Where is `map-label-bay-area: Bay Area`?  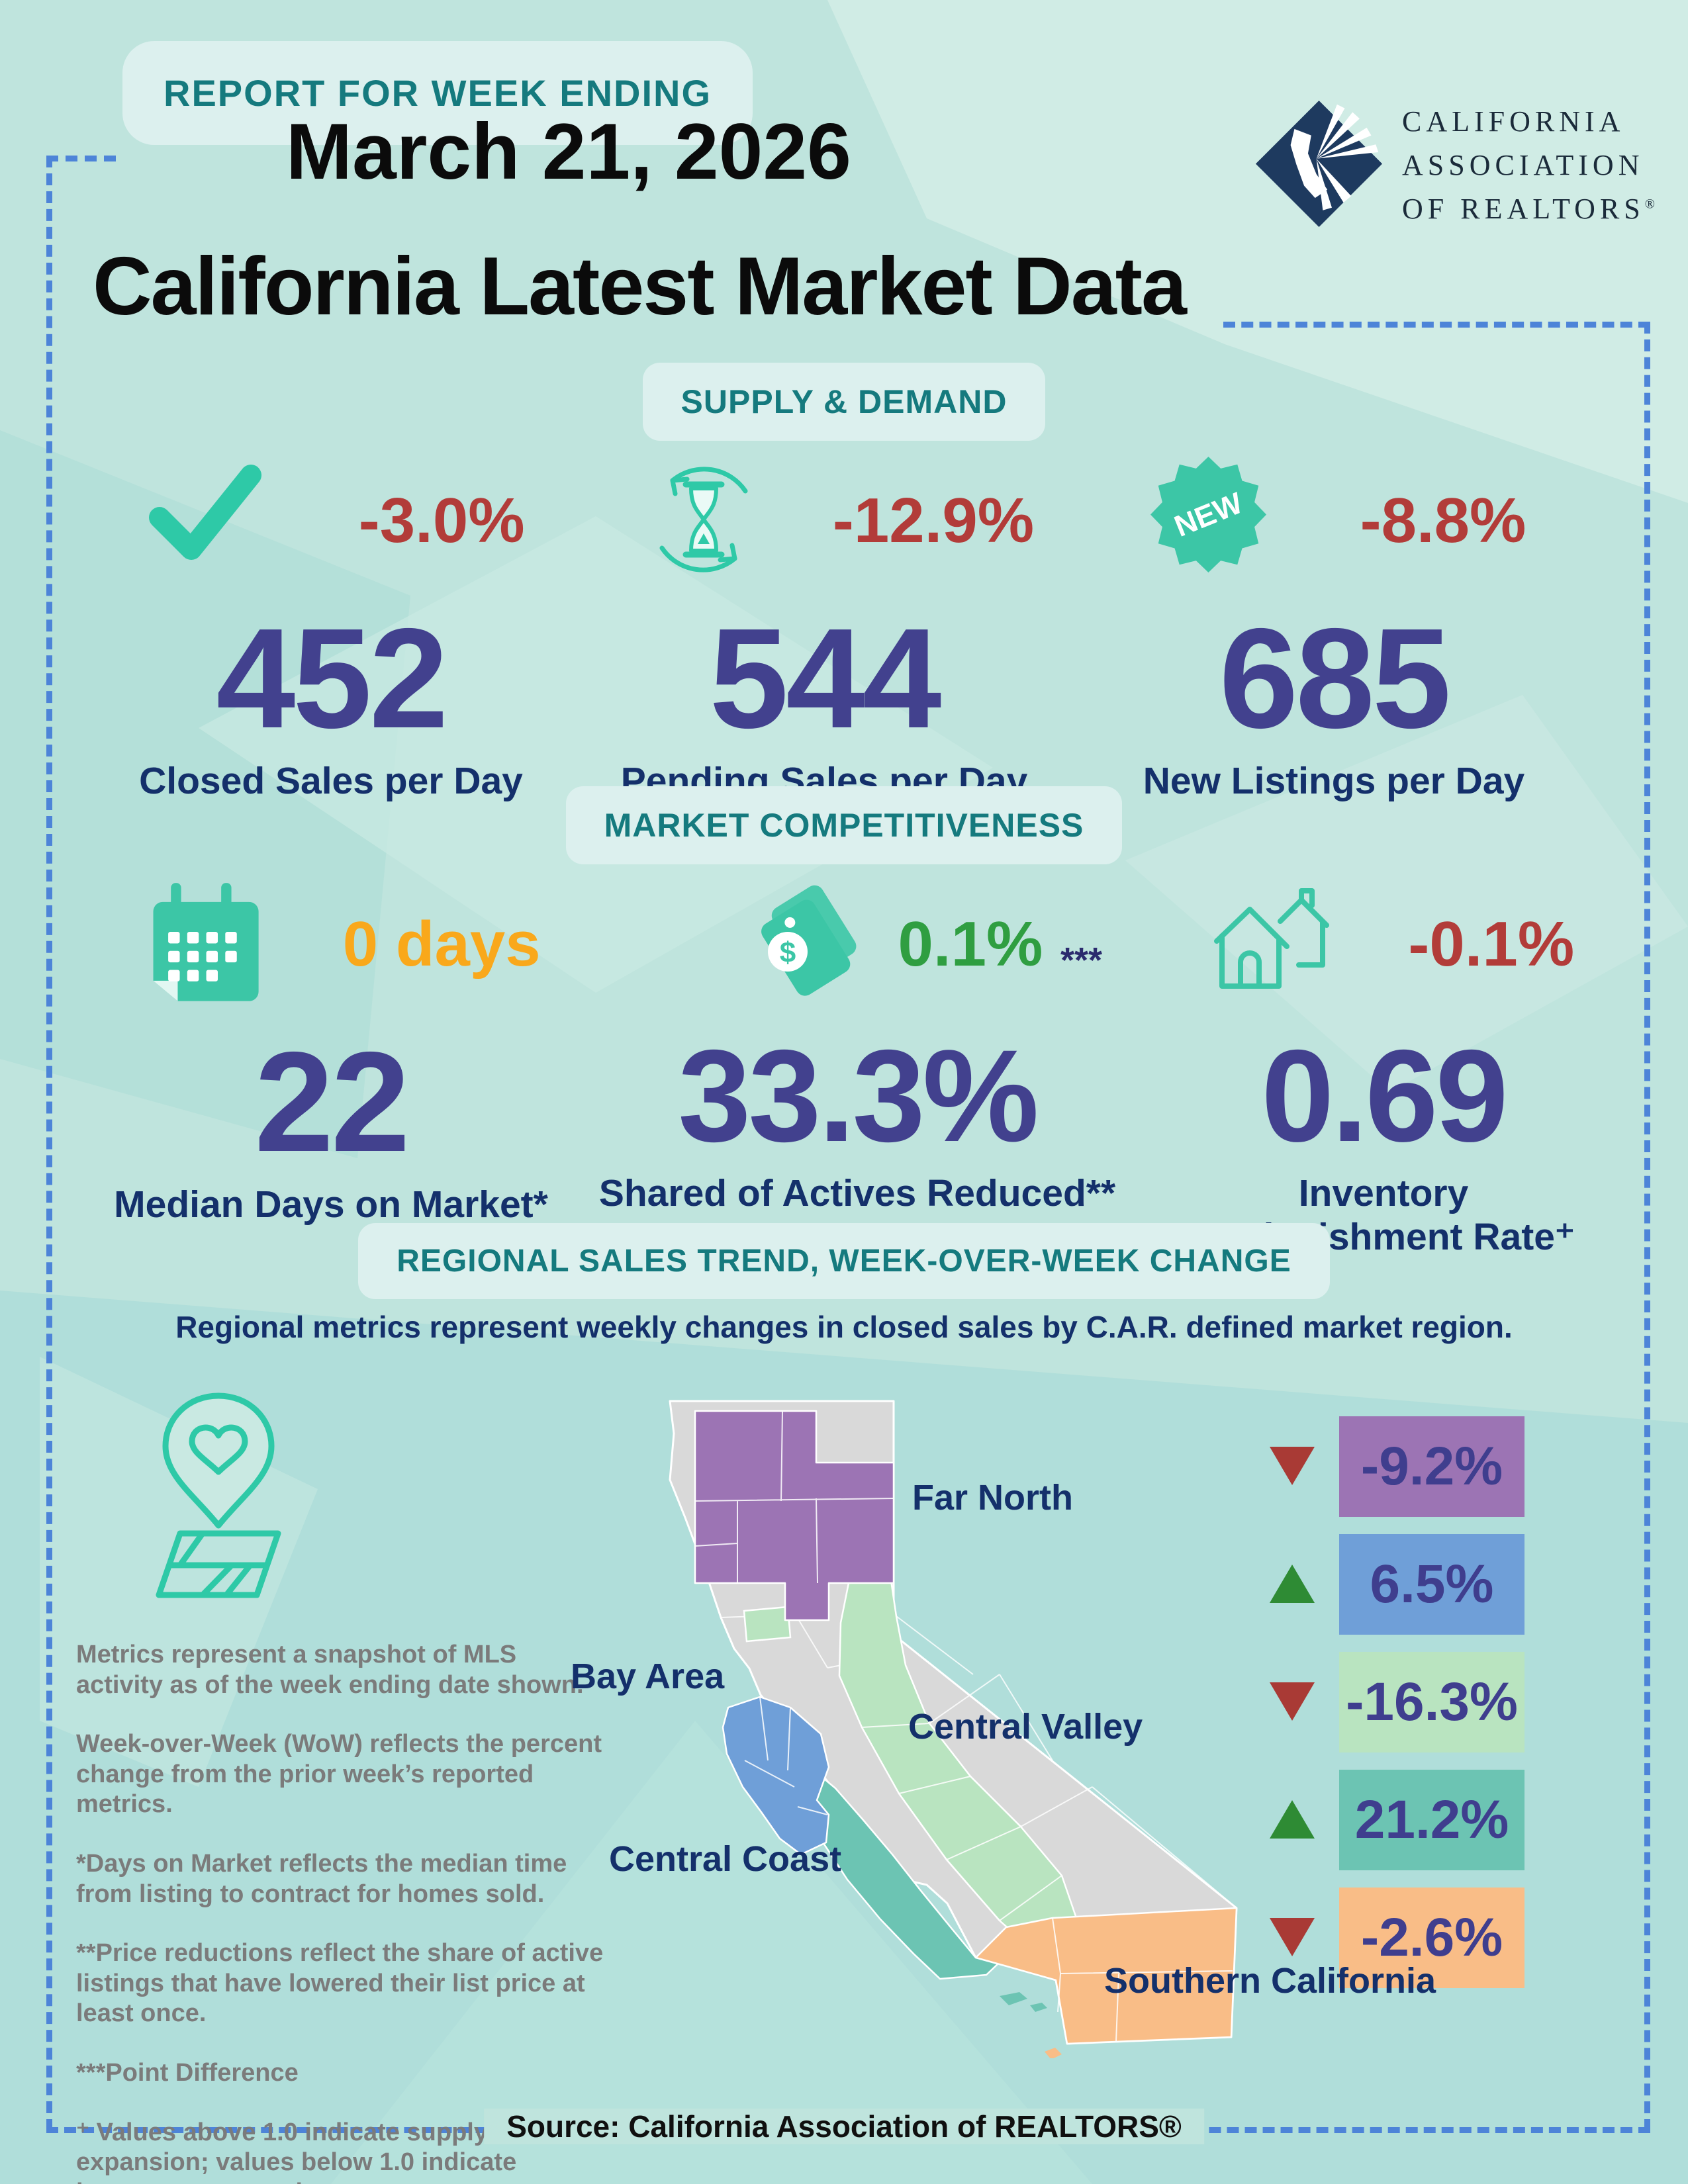
map-label-bay-area: Bay Area is located at coordinates (648, 1676).